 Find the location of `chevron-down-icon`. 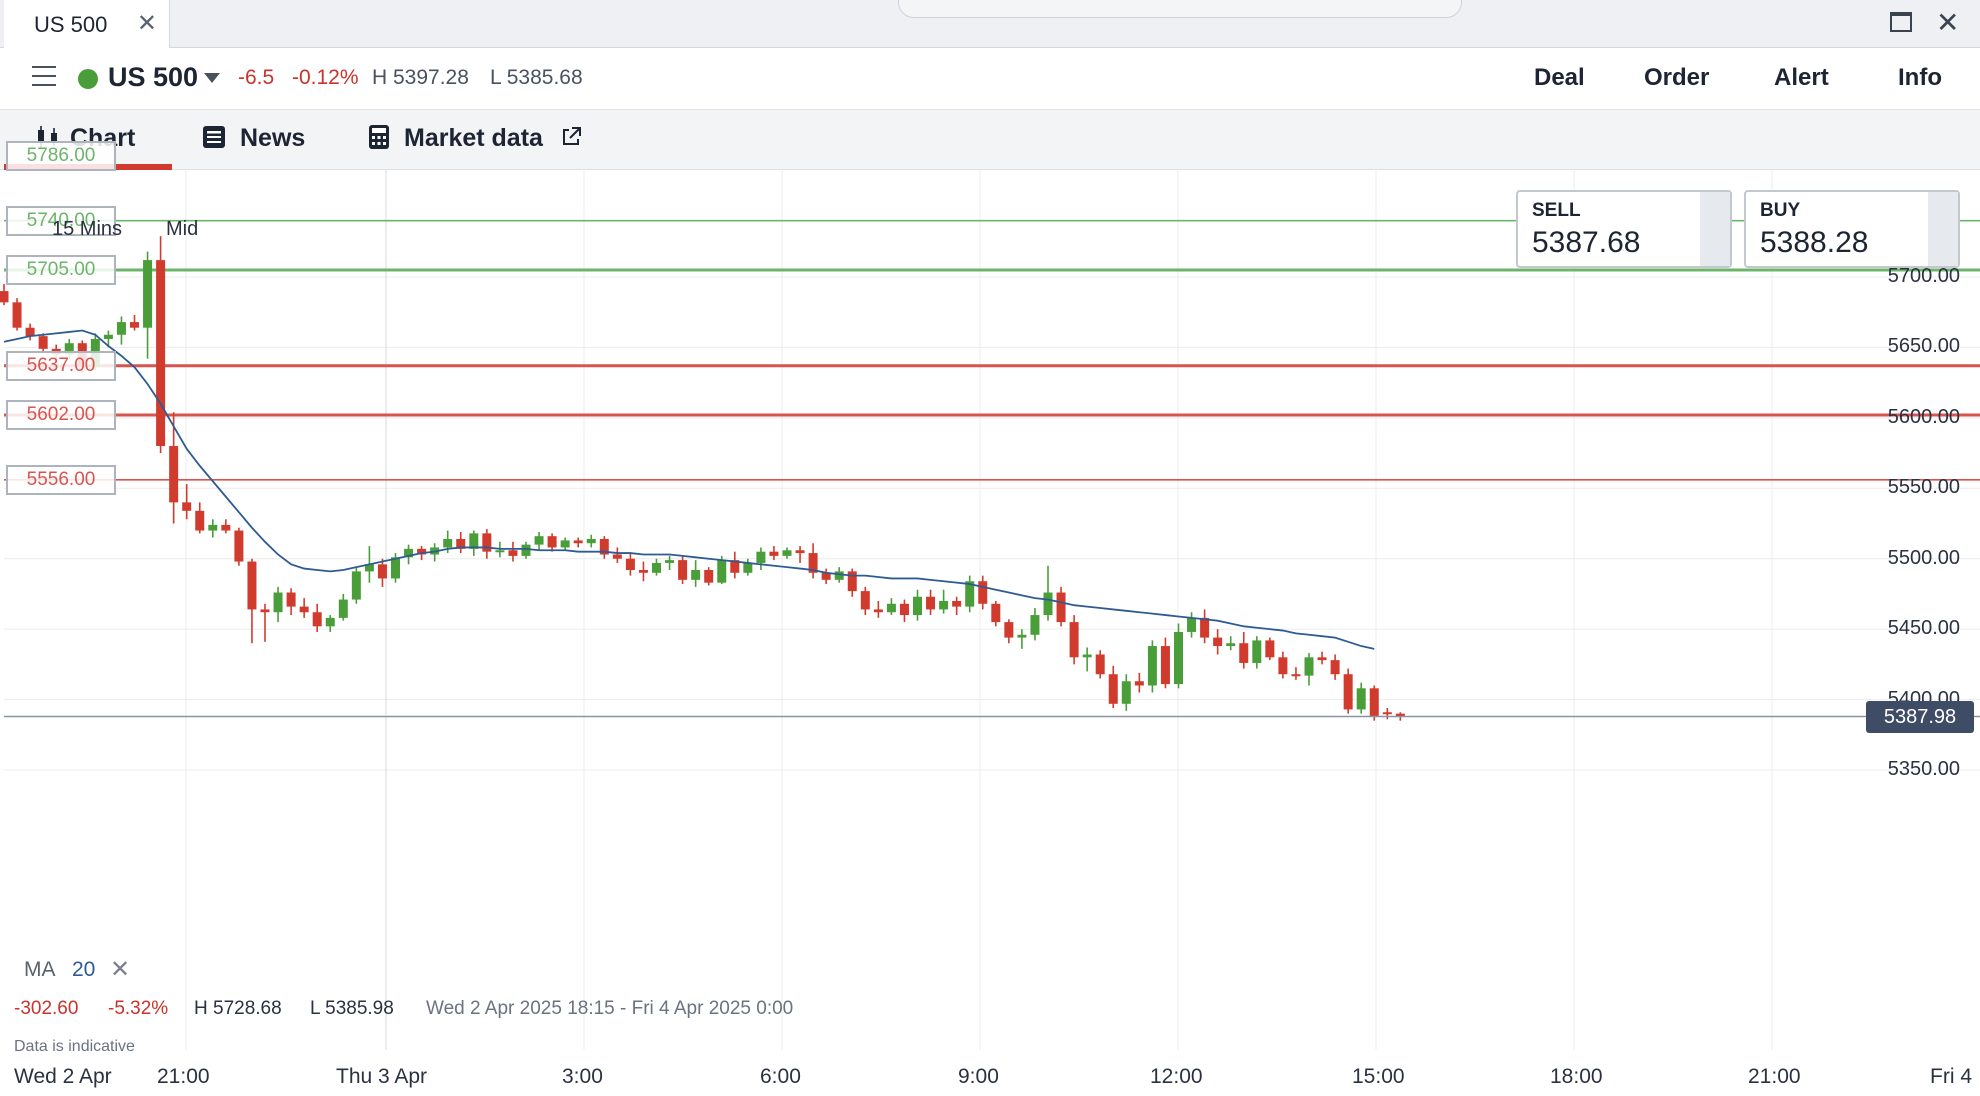

chevron-down-icon is located at coordinates (212, 78).